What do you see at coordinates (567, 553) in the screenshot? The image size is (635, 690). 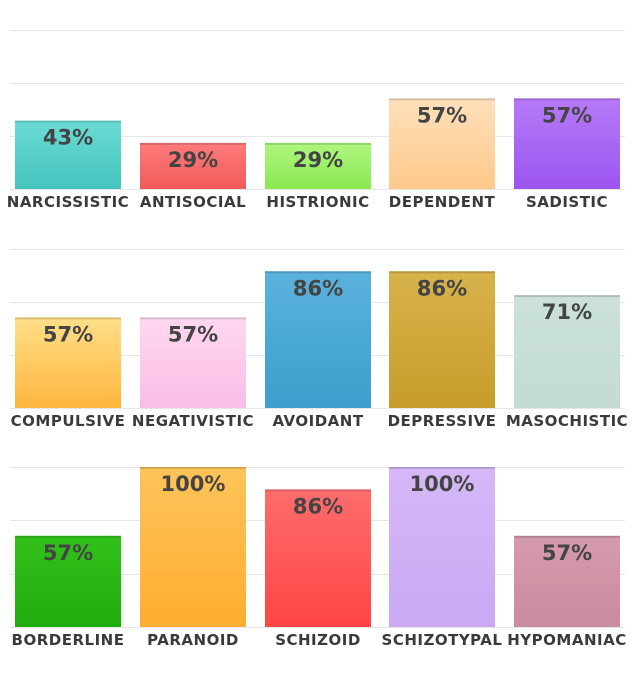 I see `value-label-hypomaniac: 57%` at bounding box center [567, 553].